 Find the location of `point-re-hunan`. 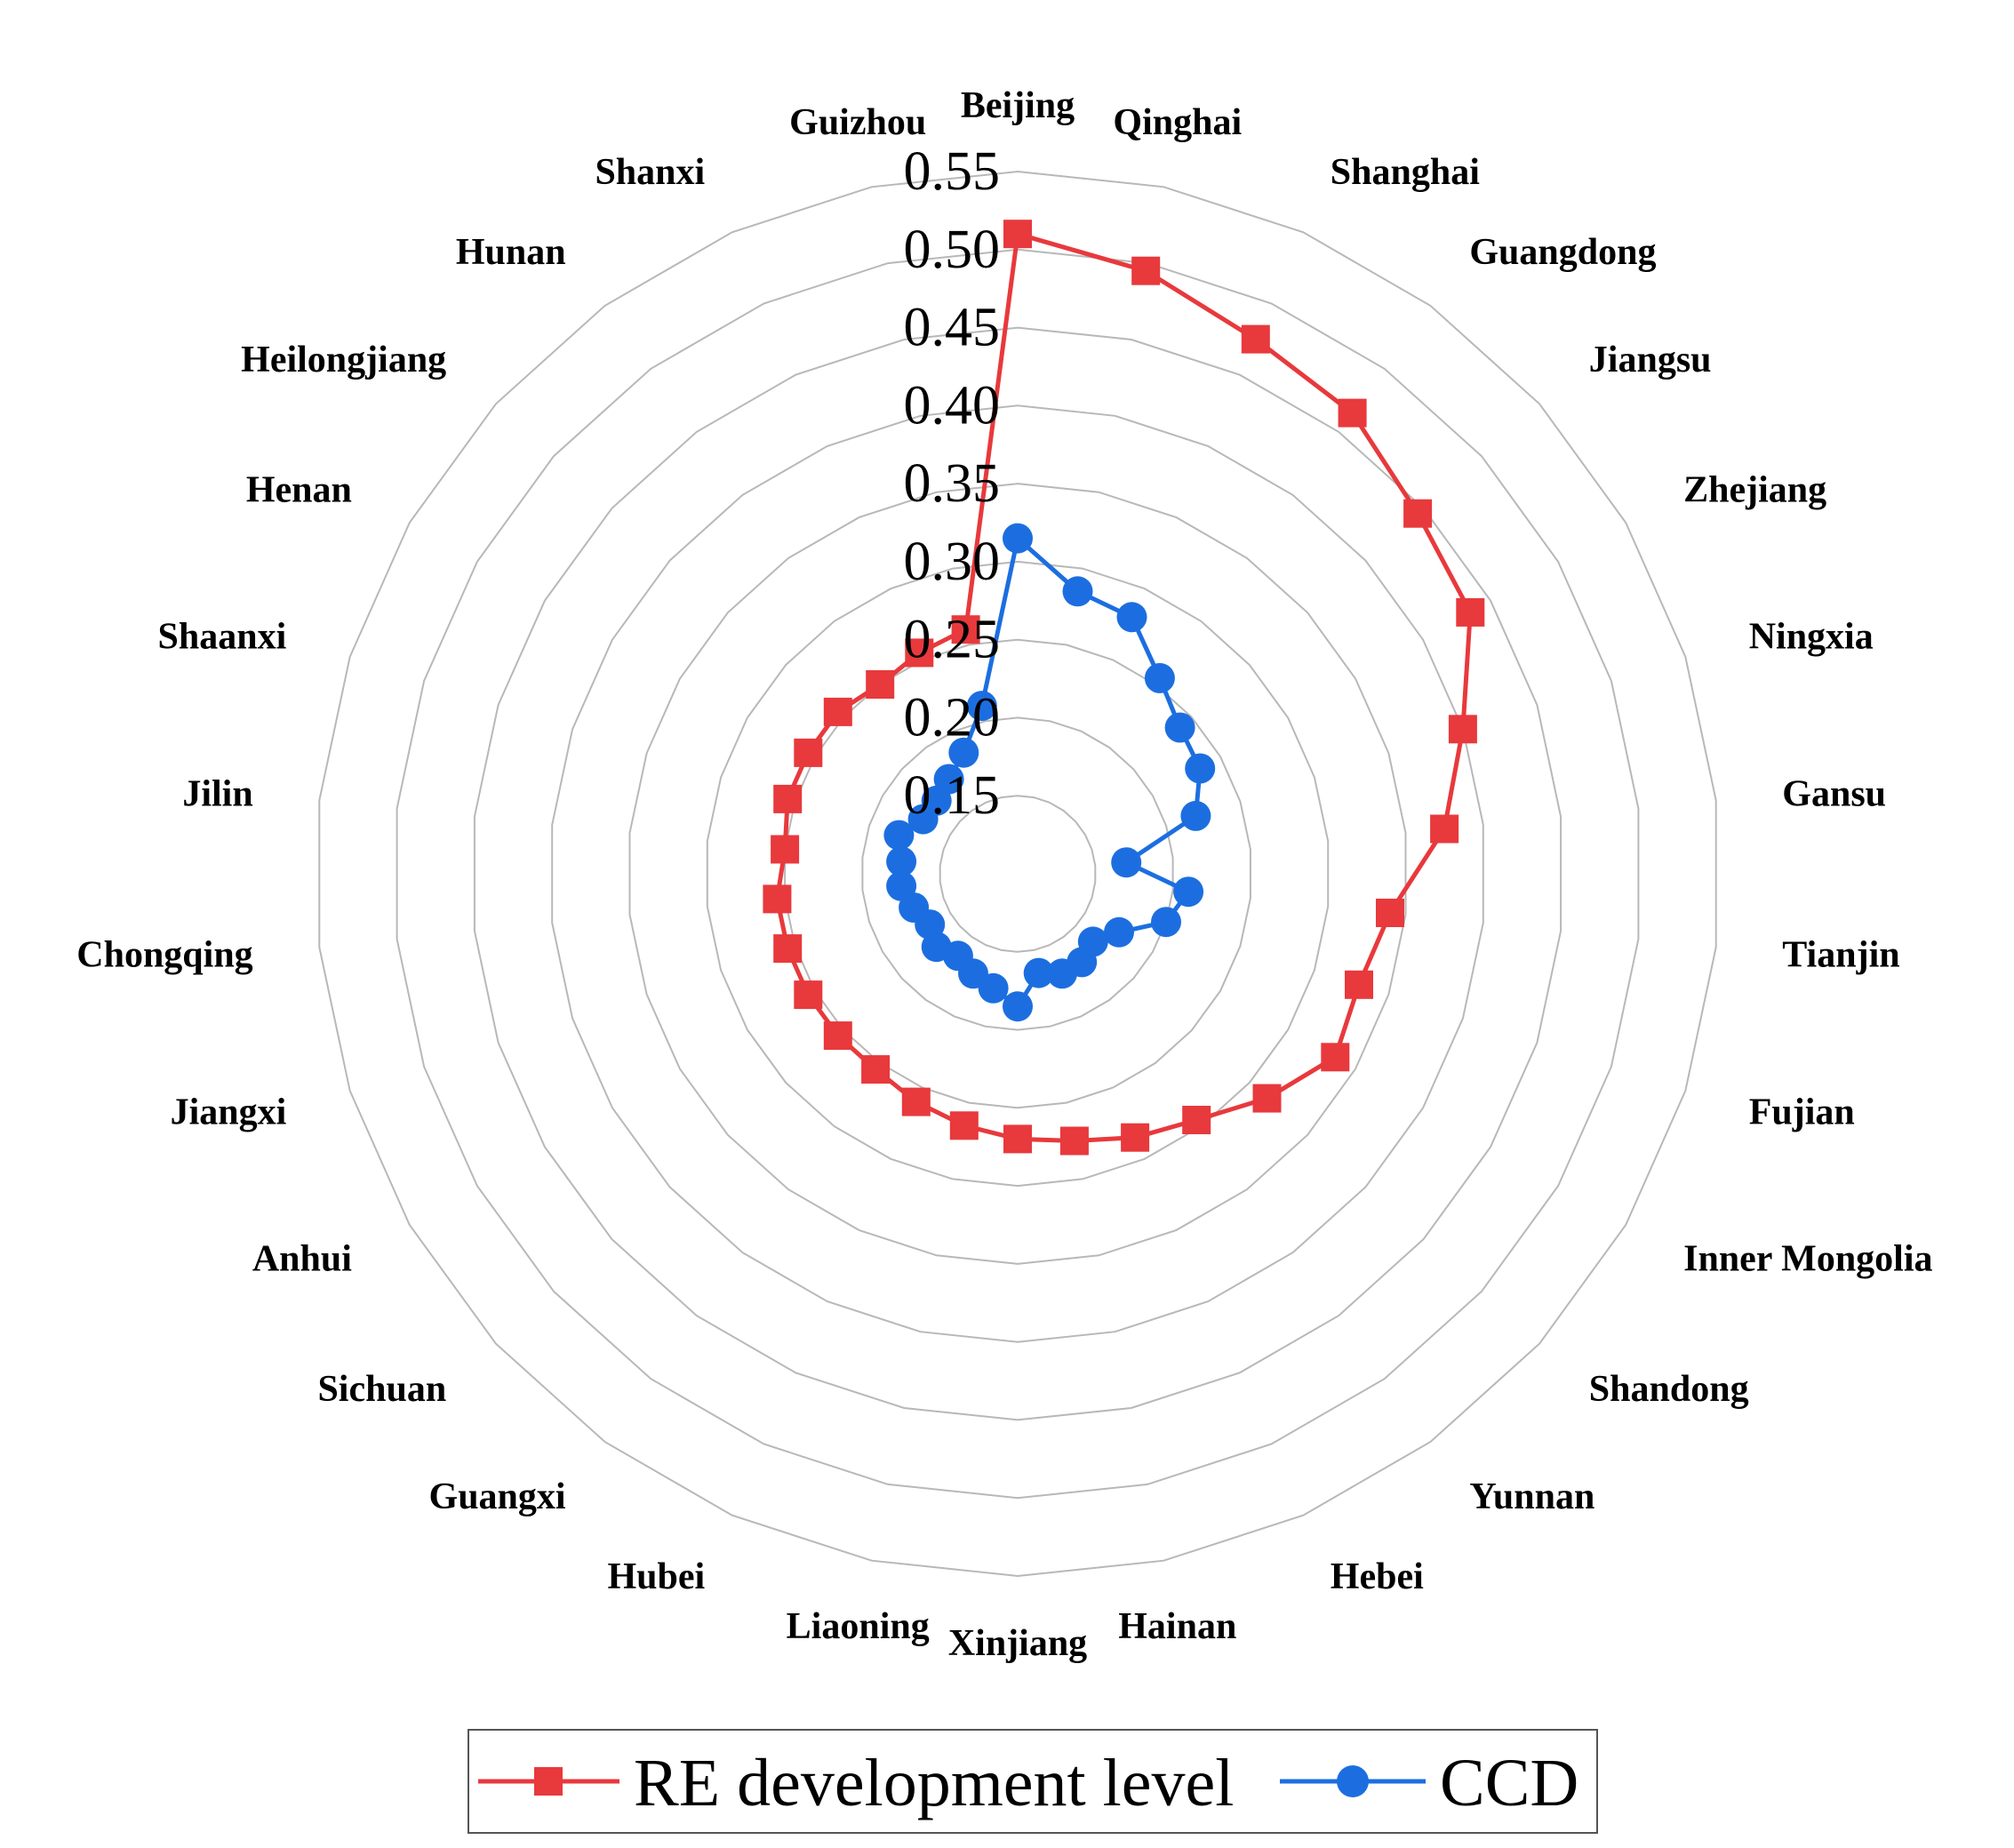

point-re-hunan is located at coordinates (880, 684).